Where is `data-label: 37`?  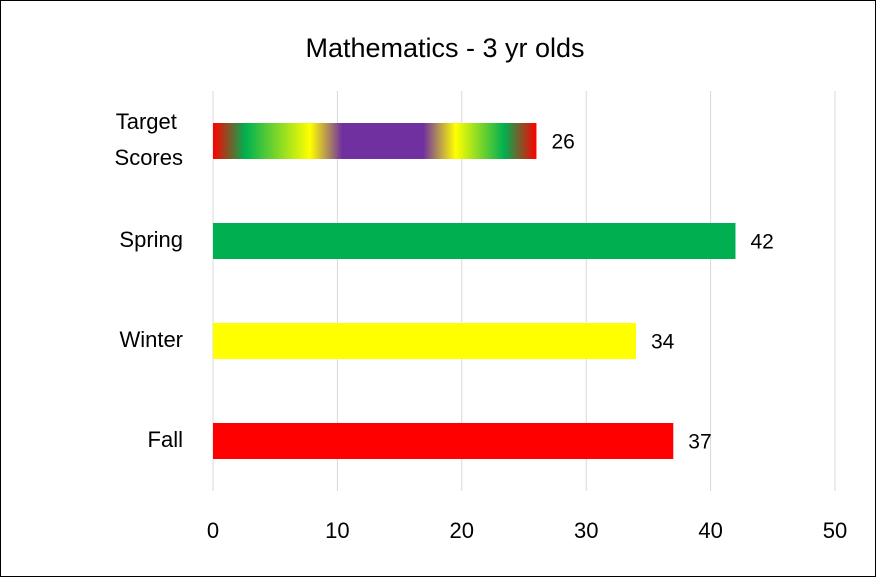
data-label: 37 is located at coordinates (699, 442).